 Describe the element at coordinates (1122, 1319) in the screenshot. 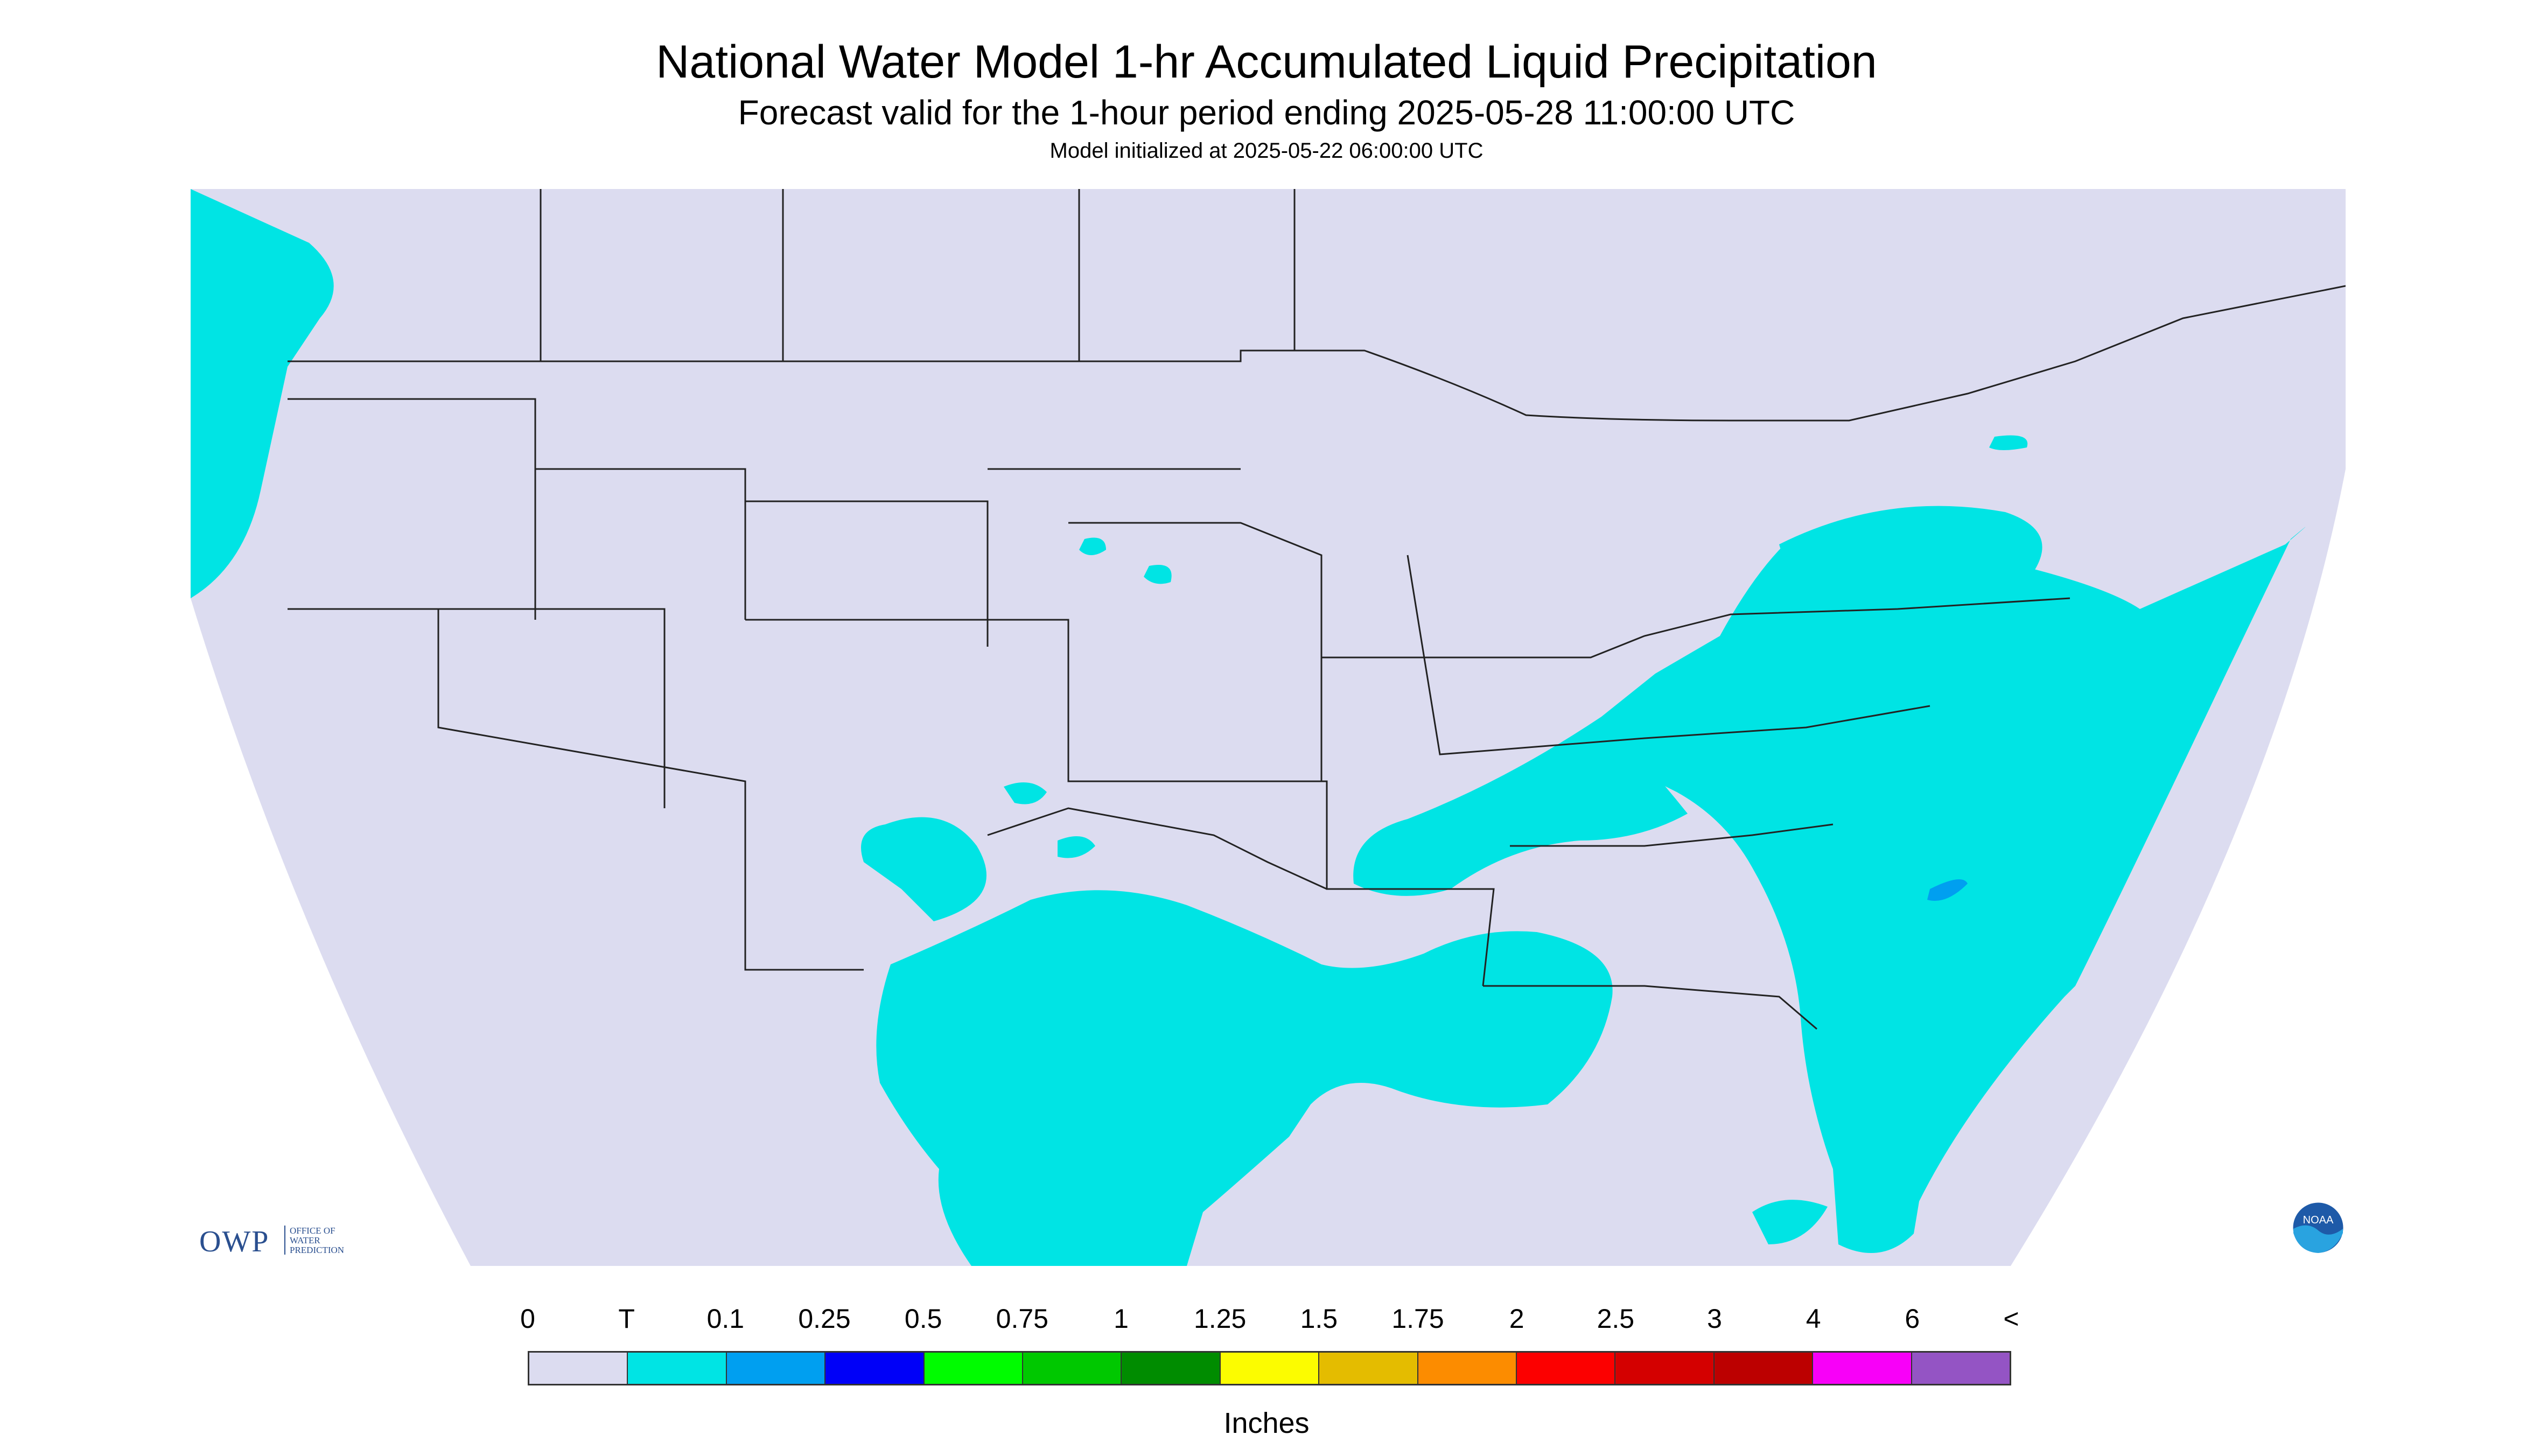

I see `legend-label: 1` at that location.